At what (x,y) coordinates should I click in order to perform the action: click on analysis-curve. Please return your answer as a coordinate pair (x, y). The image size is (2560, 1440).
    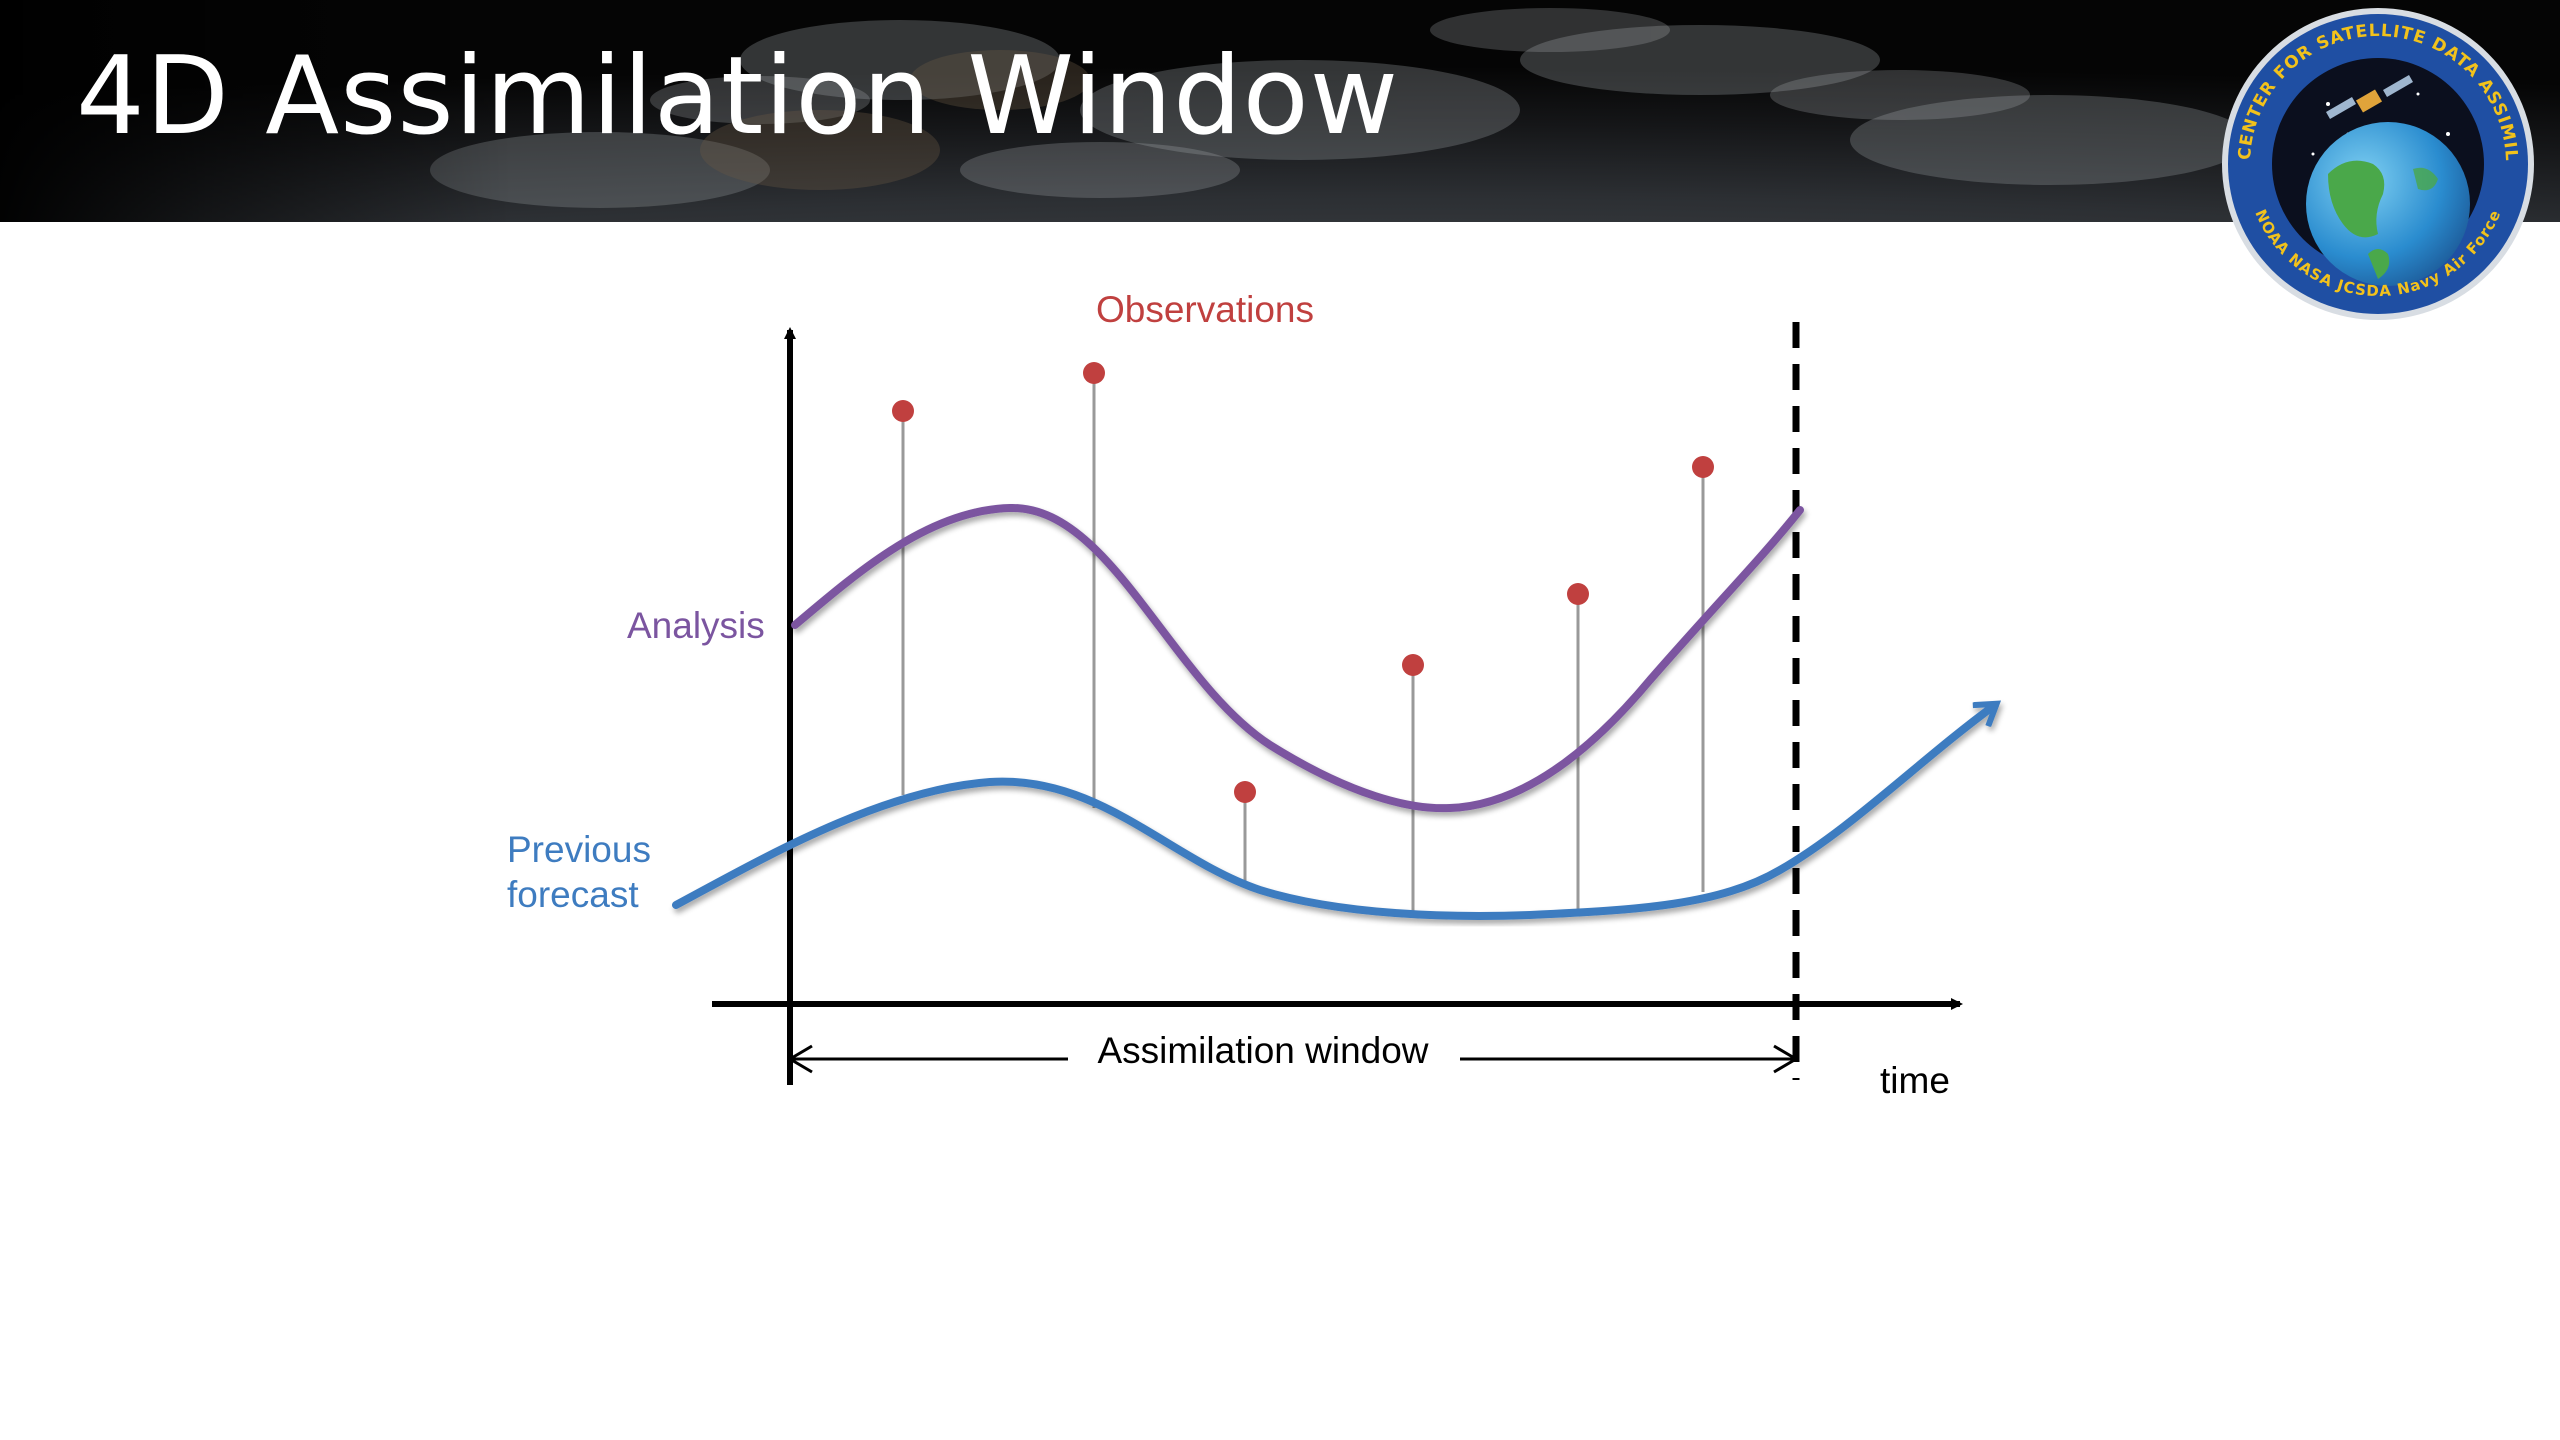
    Looking at the image, I should click on (1297, 658).